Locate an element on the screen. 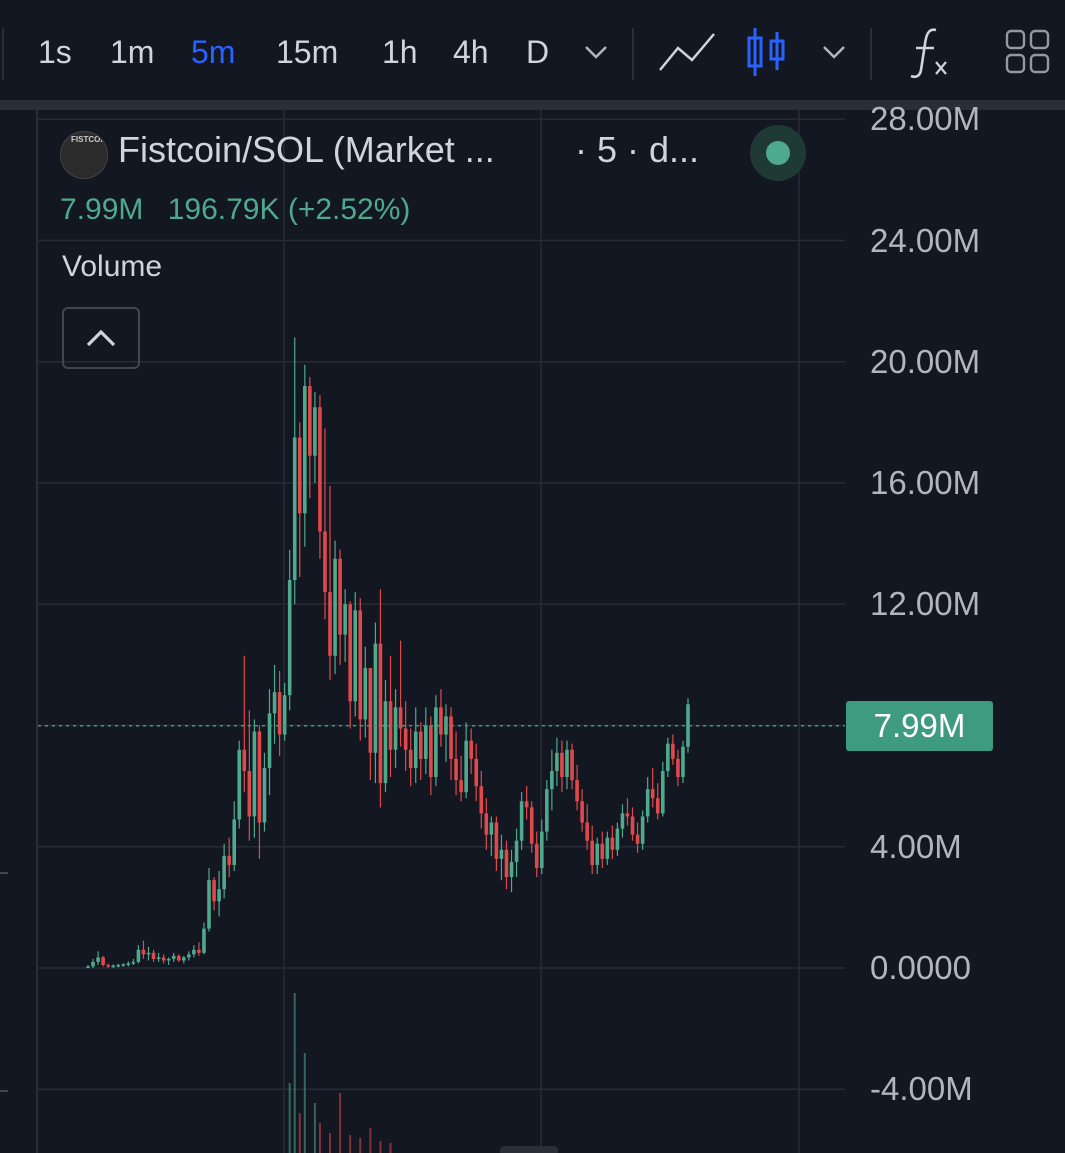 The width and height of the screenshot is (1065, 1153). layout-grid-icon is located at coordinates (1028, 54).